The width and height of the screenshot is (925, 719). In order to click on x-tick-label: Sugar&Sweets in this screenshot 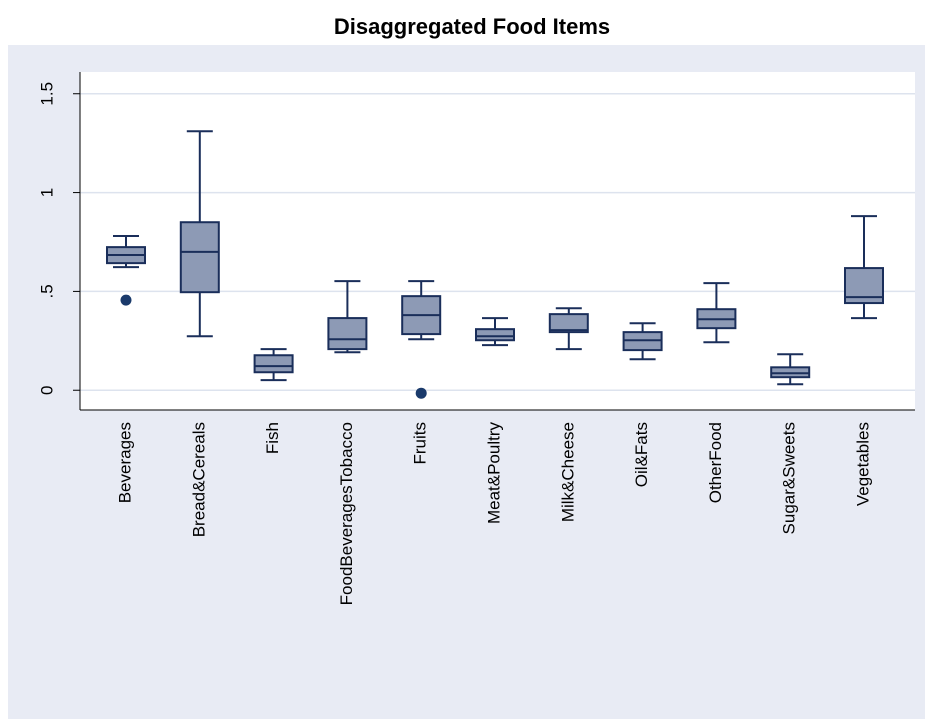, I will do `click(789, 478)`.